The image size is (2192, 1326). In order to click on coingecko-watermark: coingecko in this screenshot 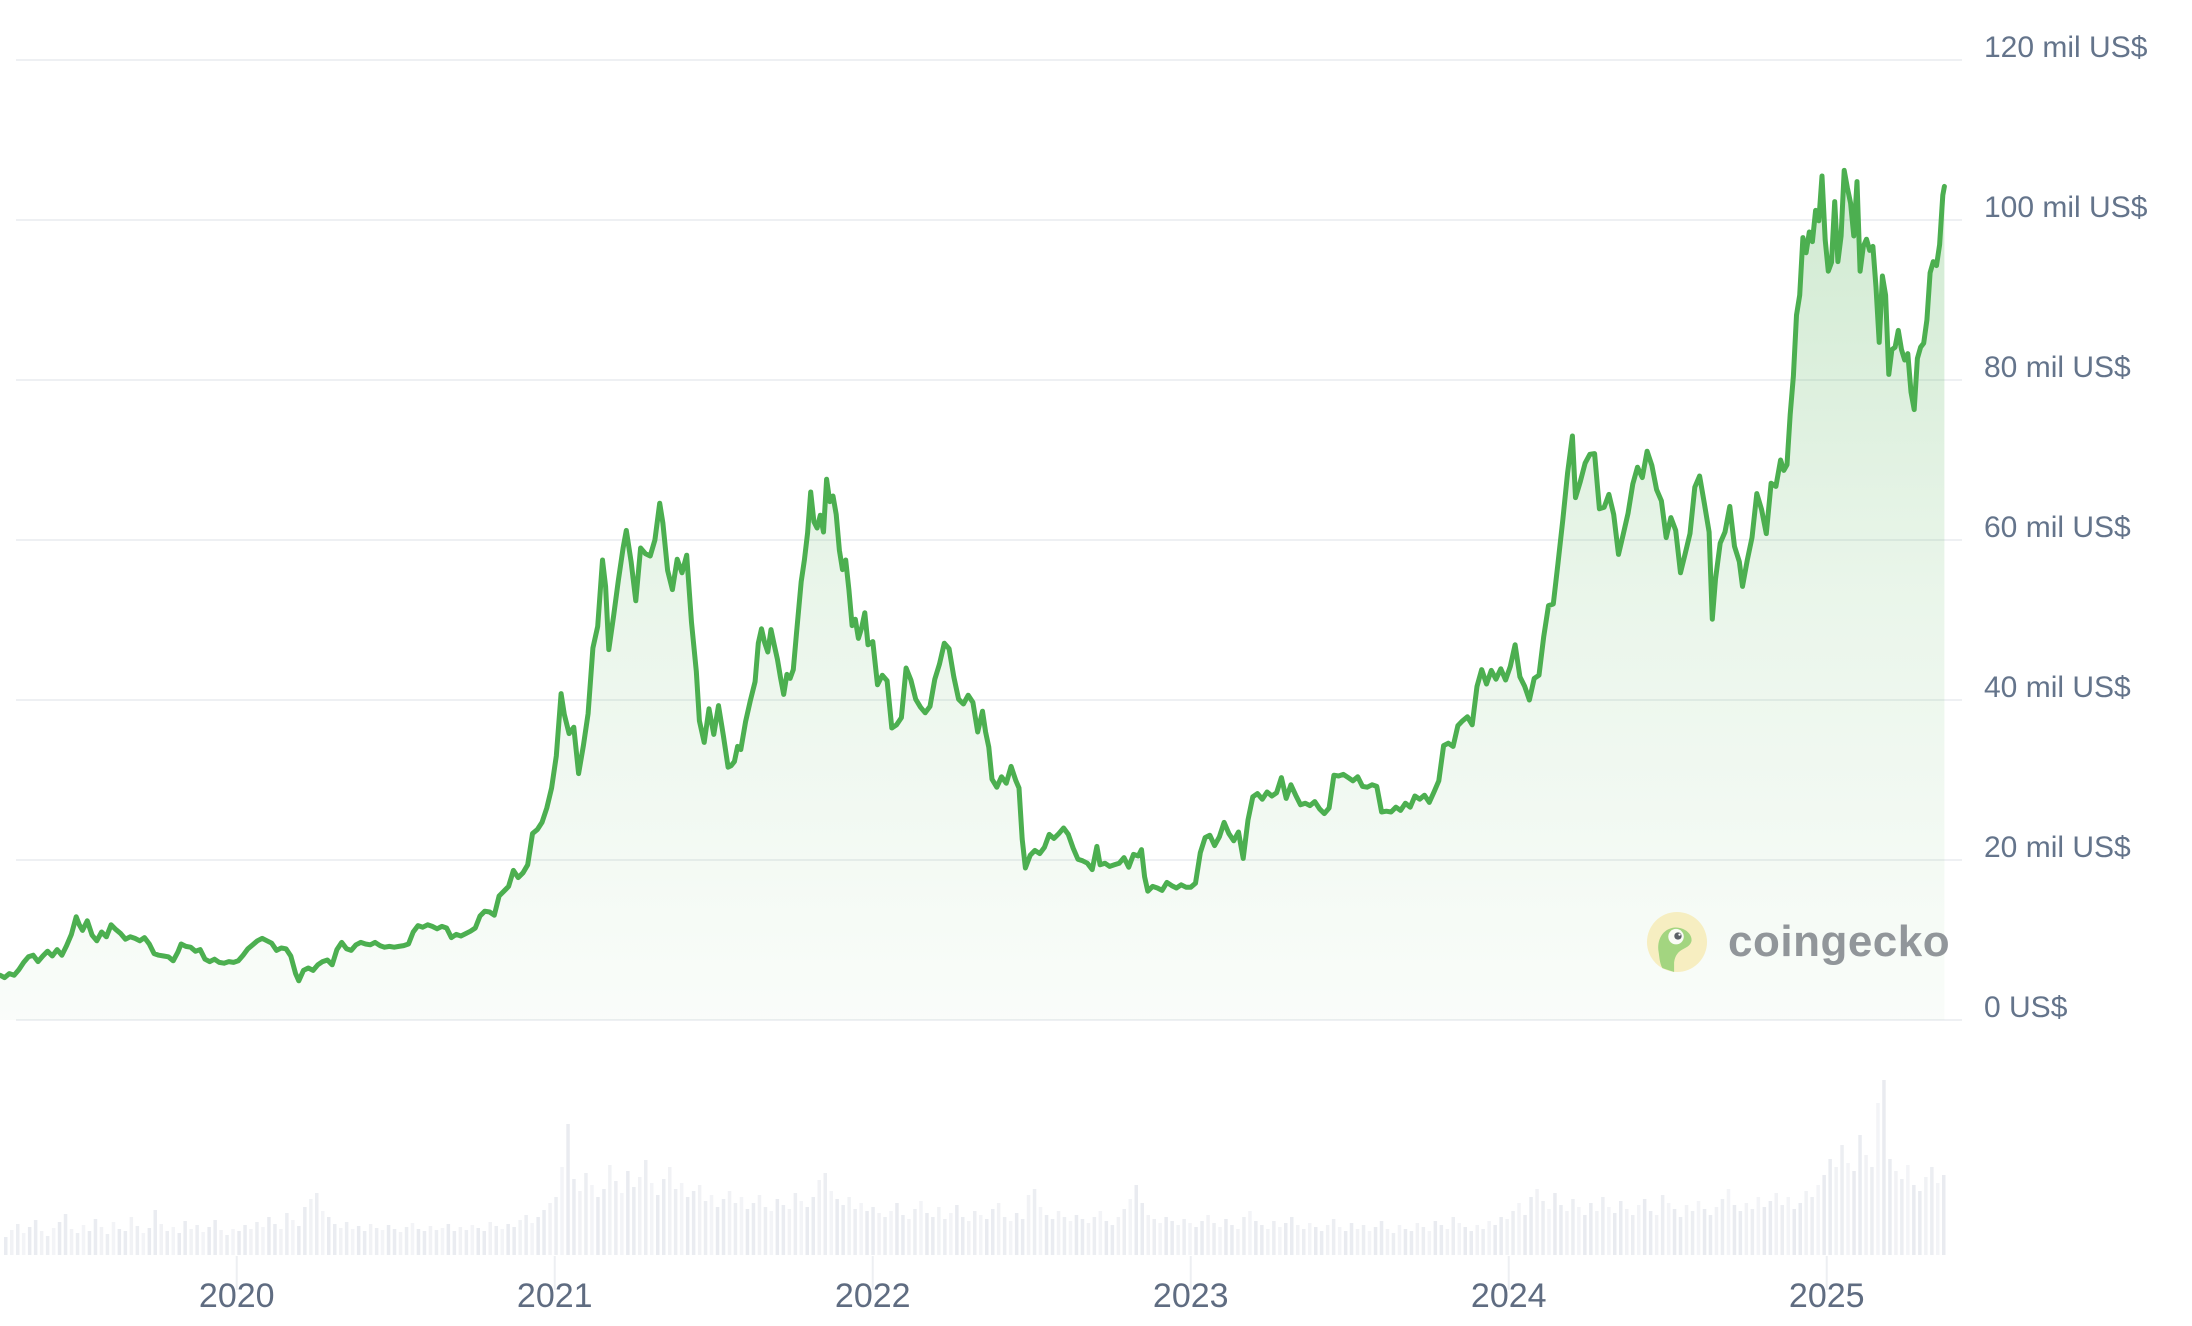, I will do `click(1798, 942)`.